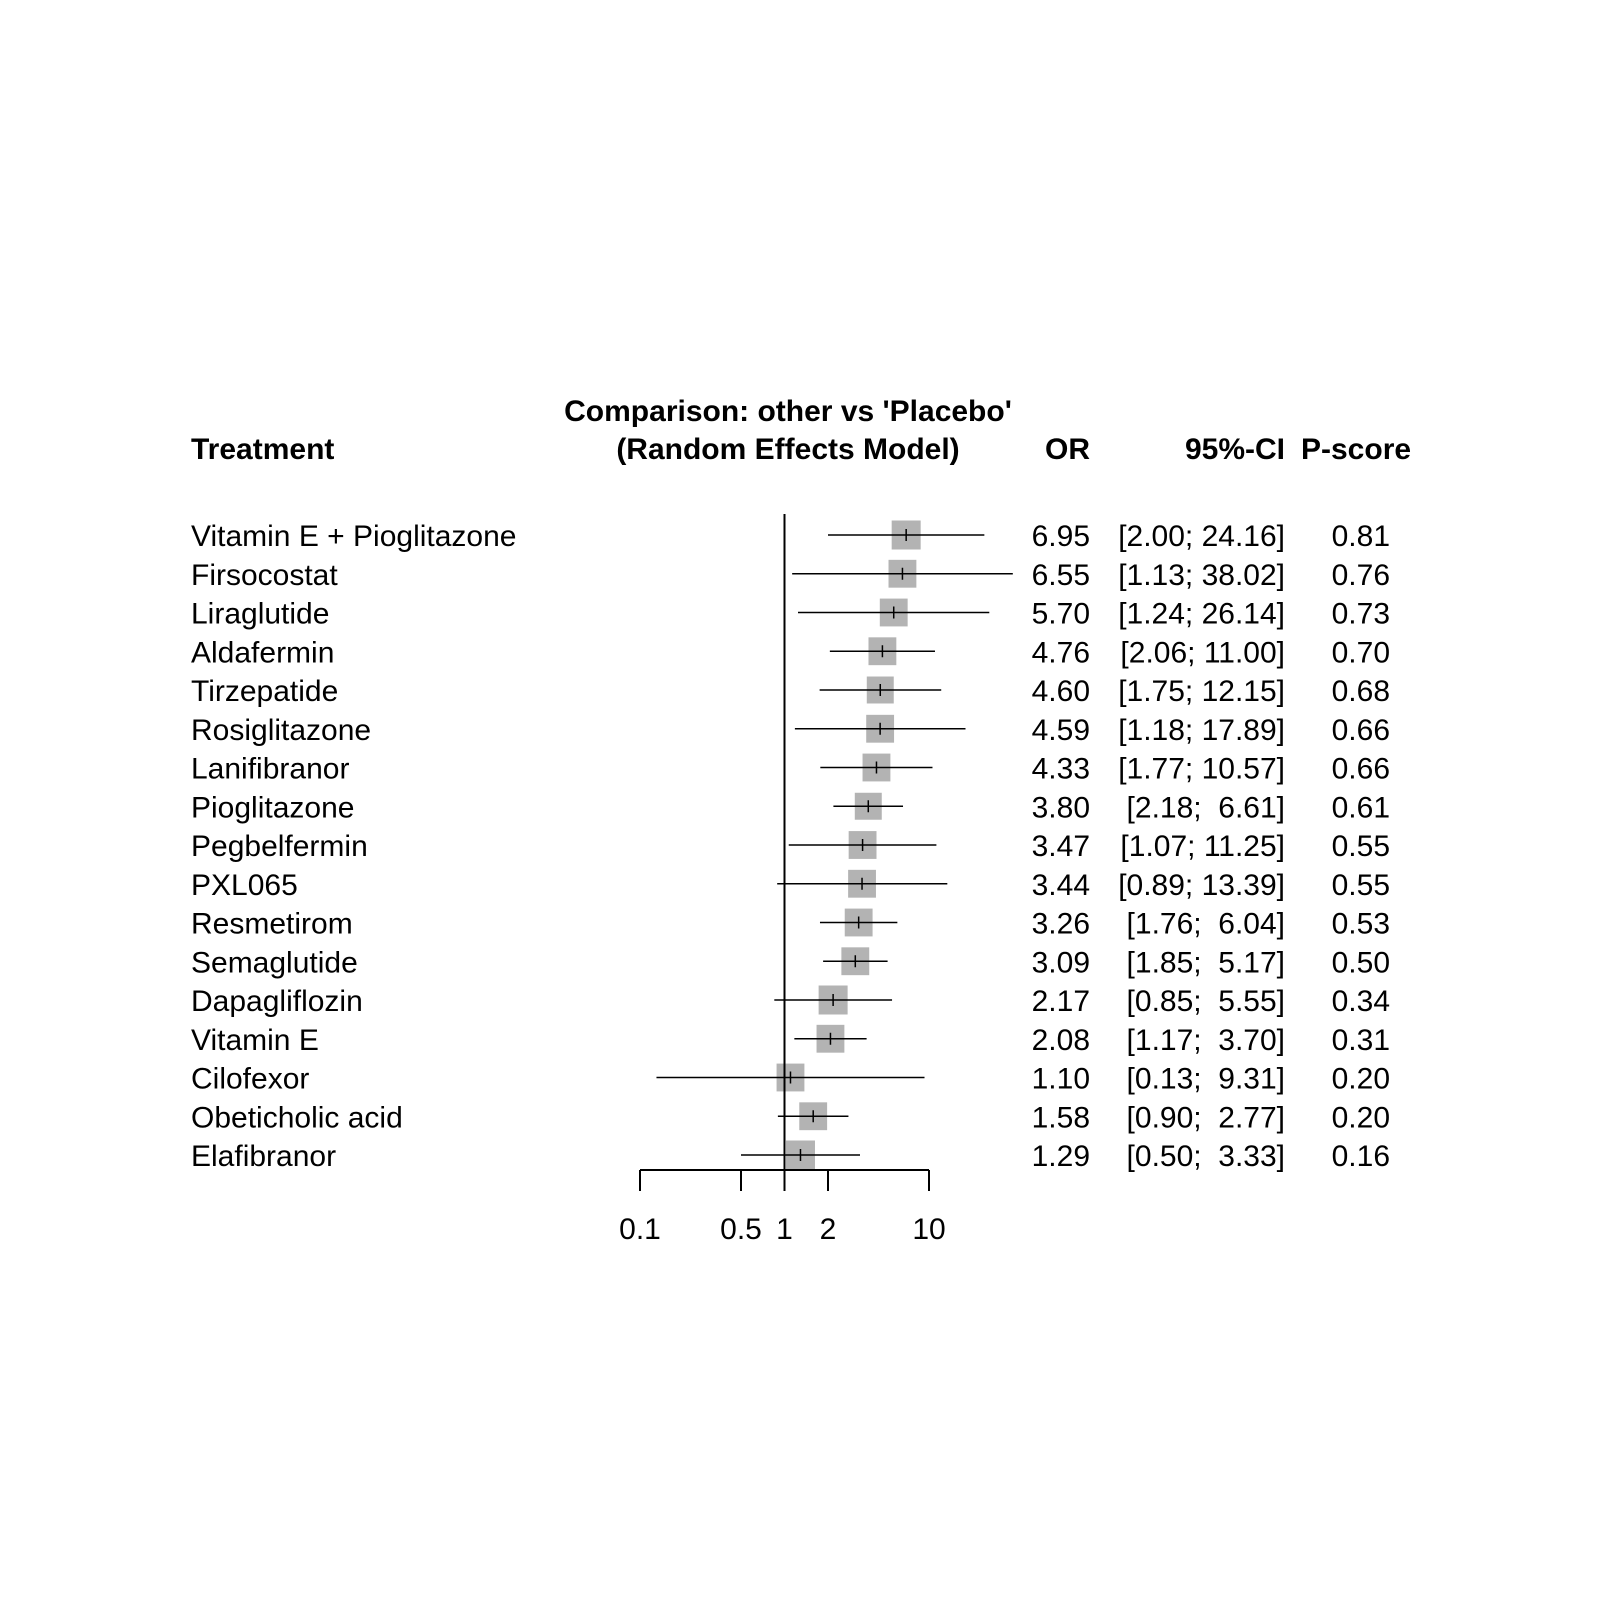  I want to click on pscore-value: 0.76, so click(1361, 575).